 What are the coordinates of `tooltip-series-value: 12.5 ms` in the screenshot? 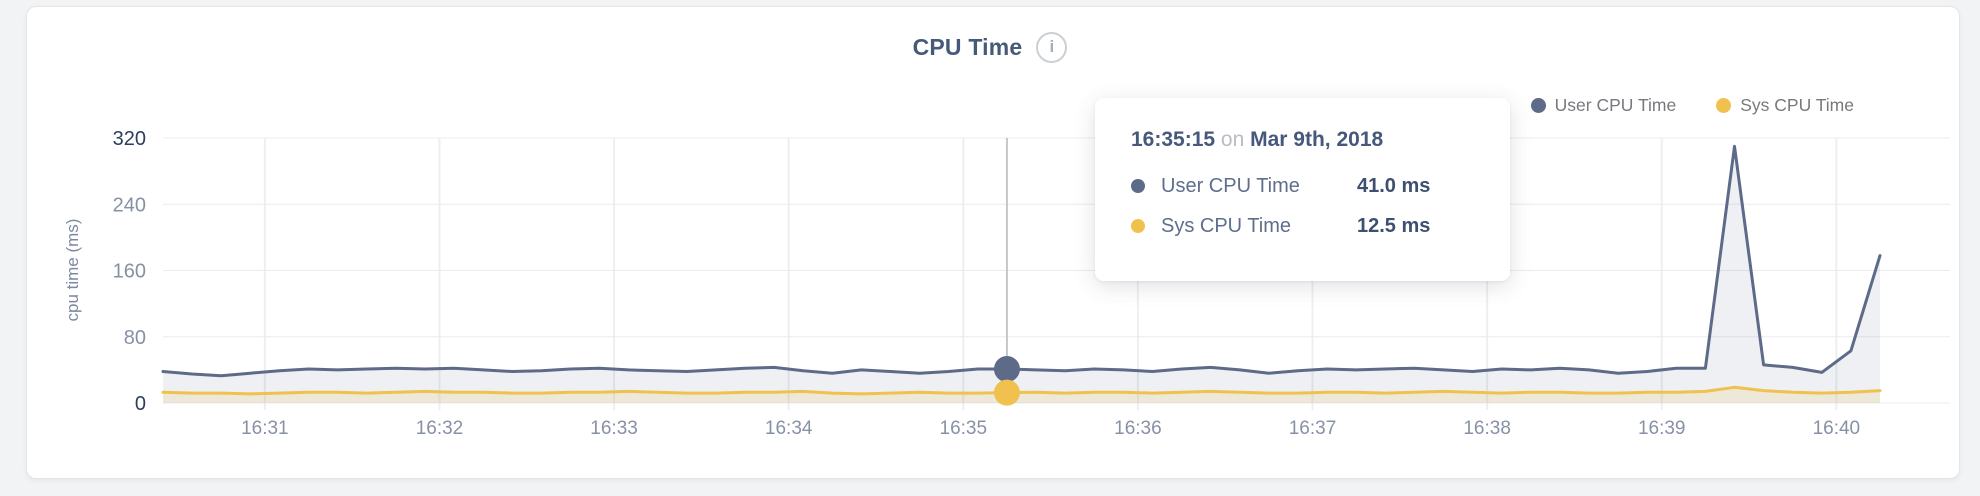 It's located at (1394, 225).